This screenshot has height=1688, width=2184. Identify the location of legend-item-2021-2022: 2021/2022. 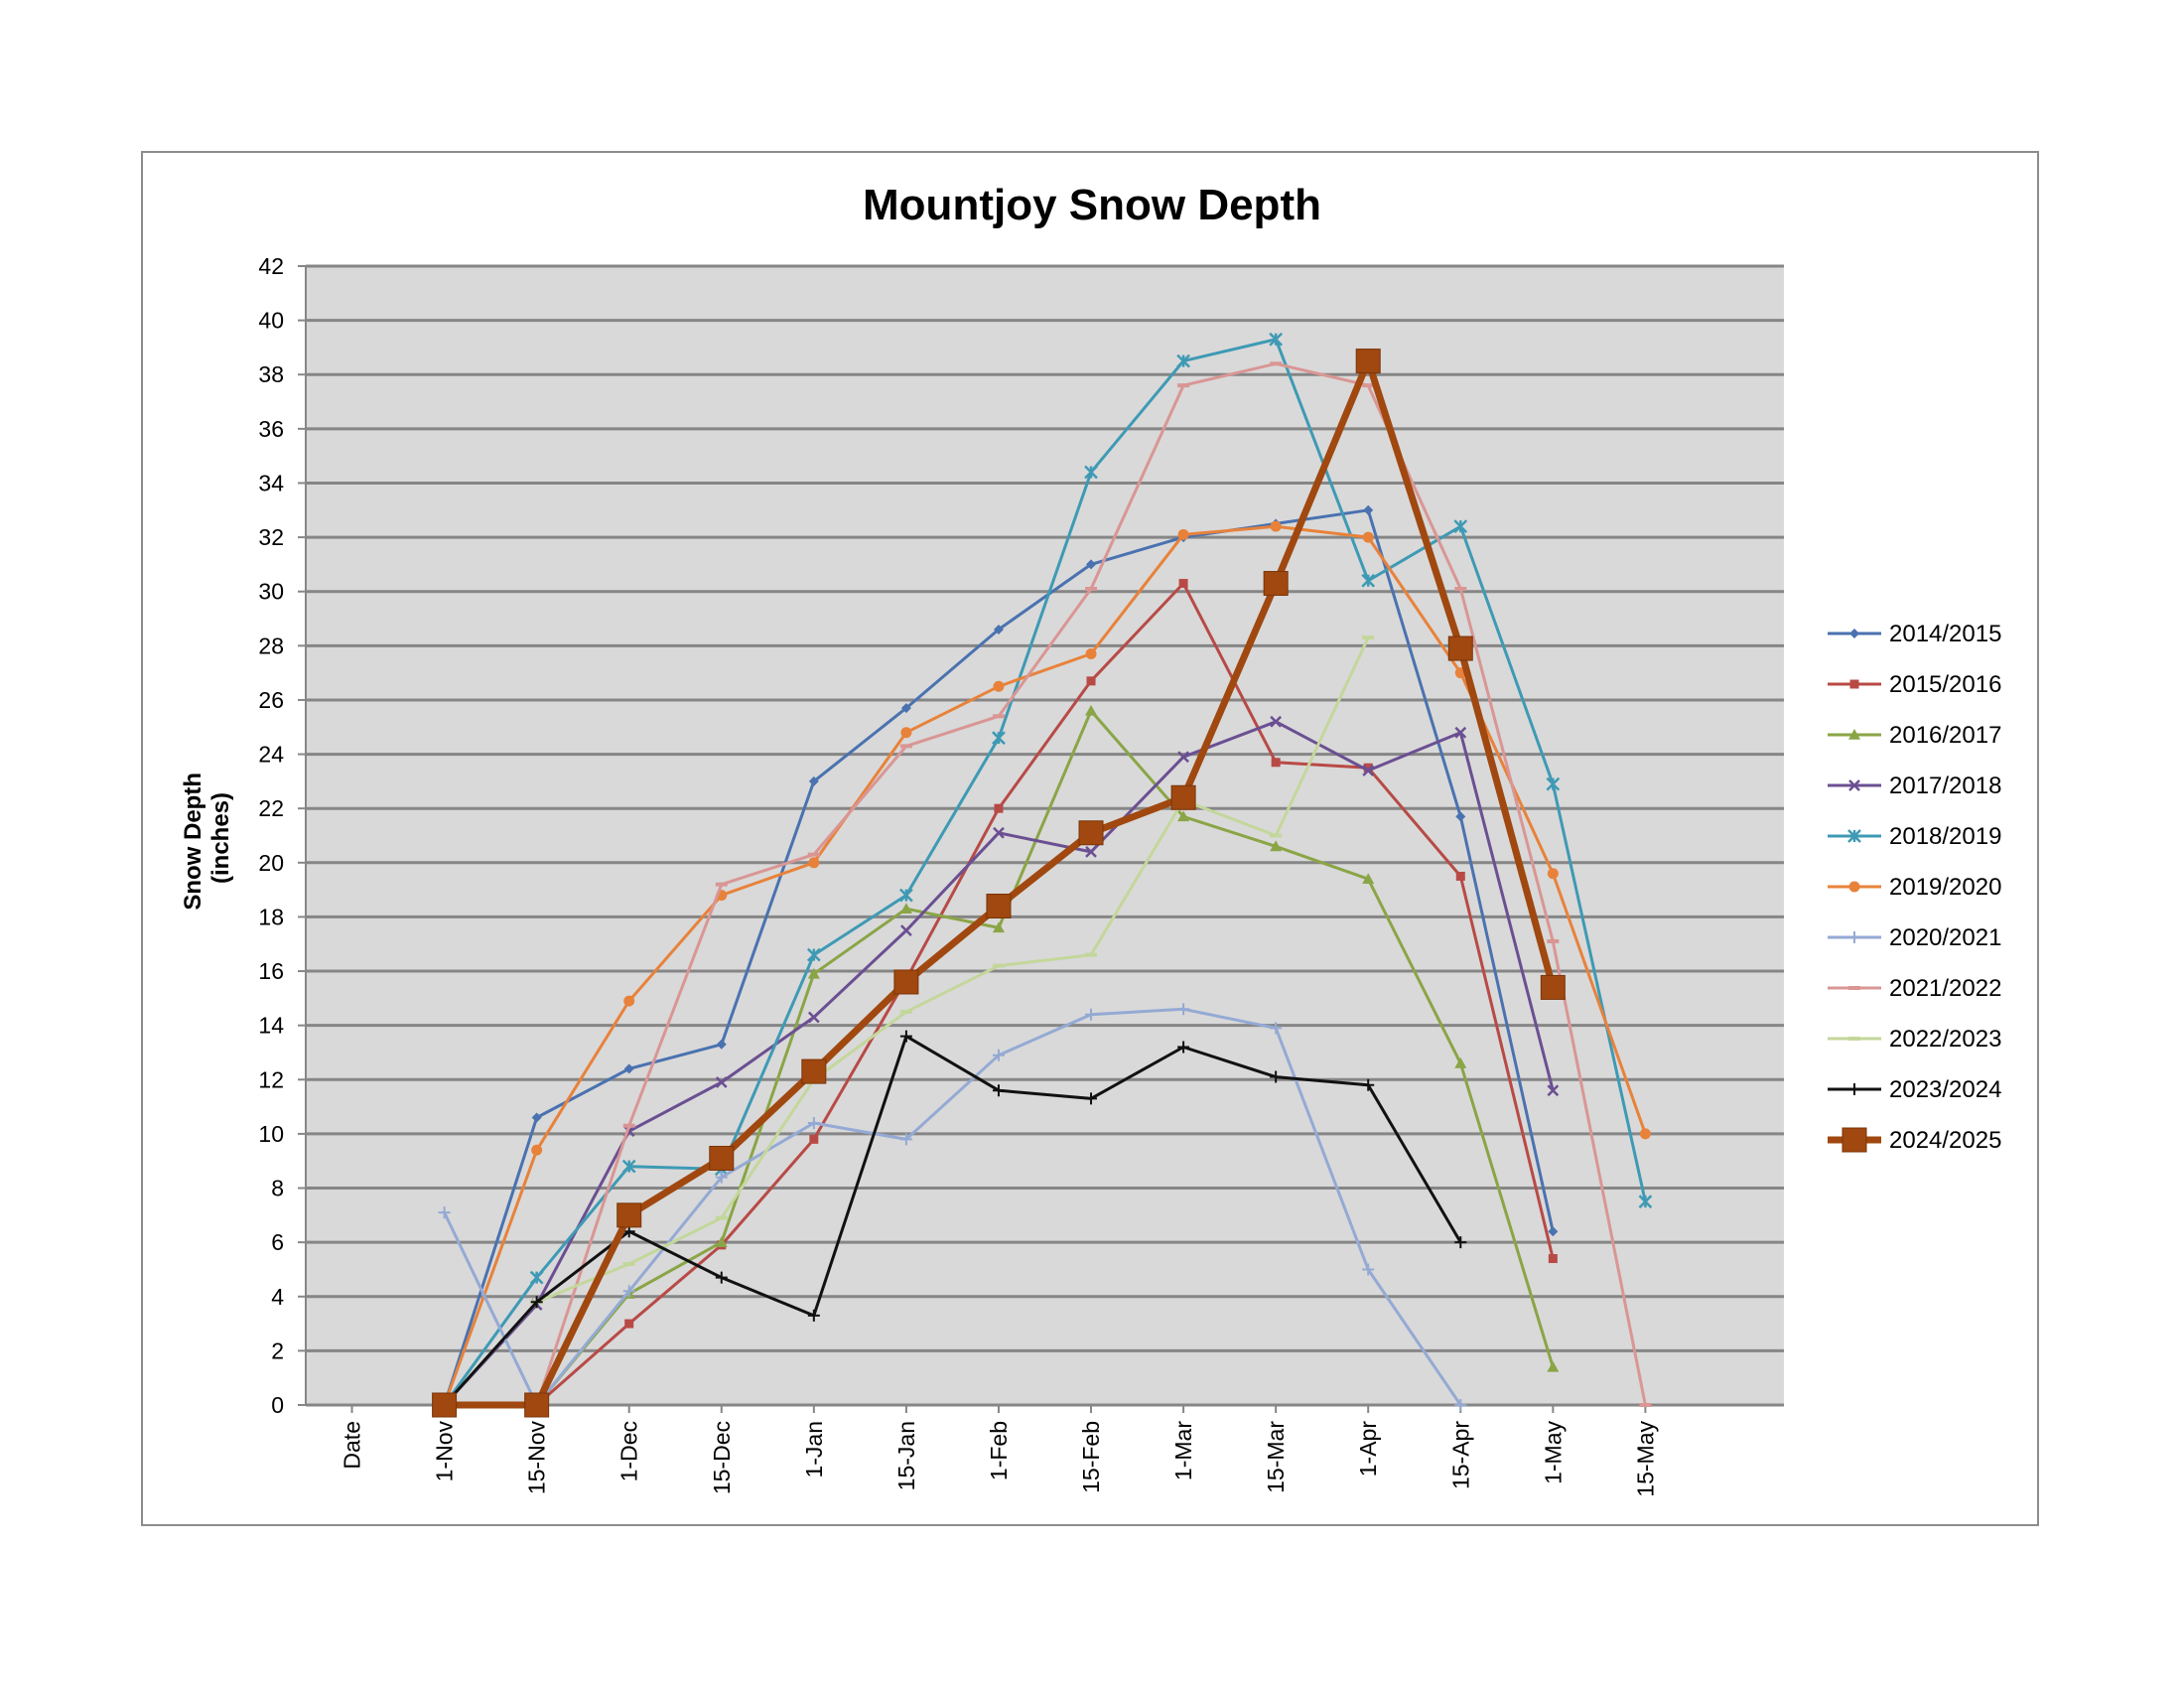
(1914, 988).